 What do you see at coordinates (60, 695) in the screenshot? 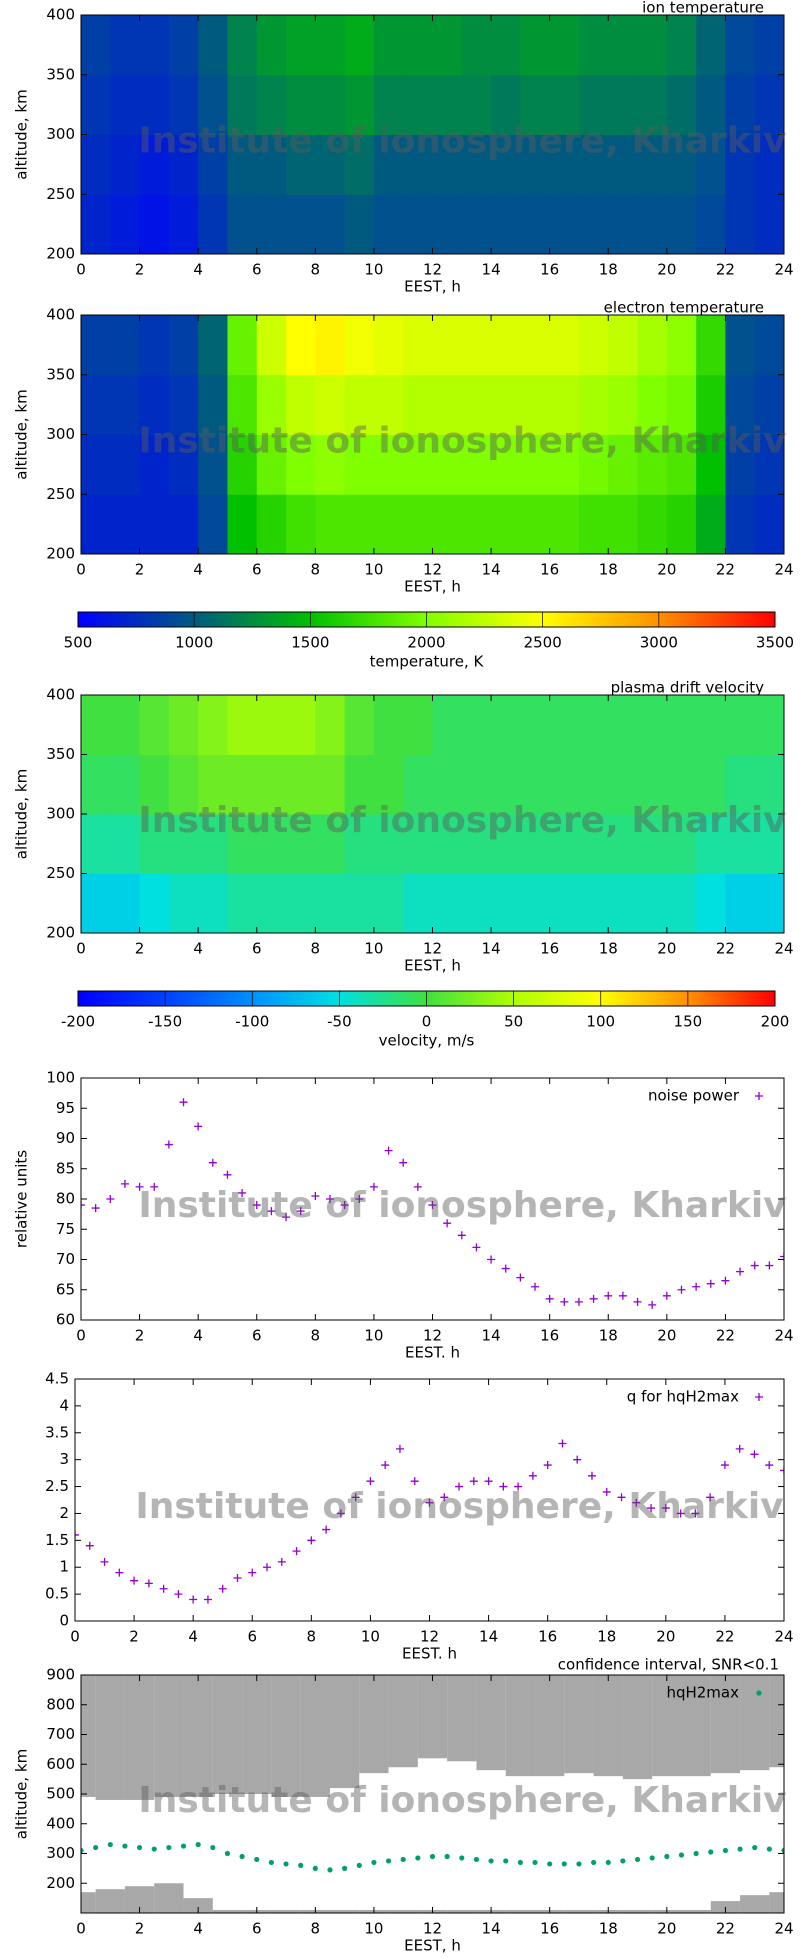
I see `y-tick-label: 400` at bounding box center [60, 695].